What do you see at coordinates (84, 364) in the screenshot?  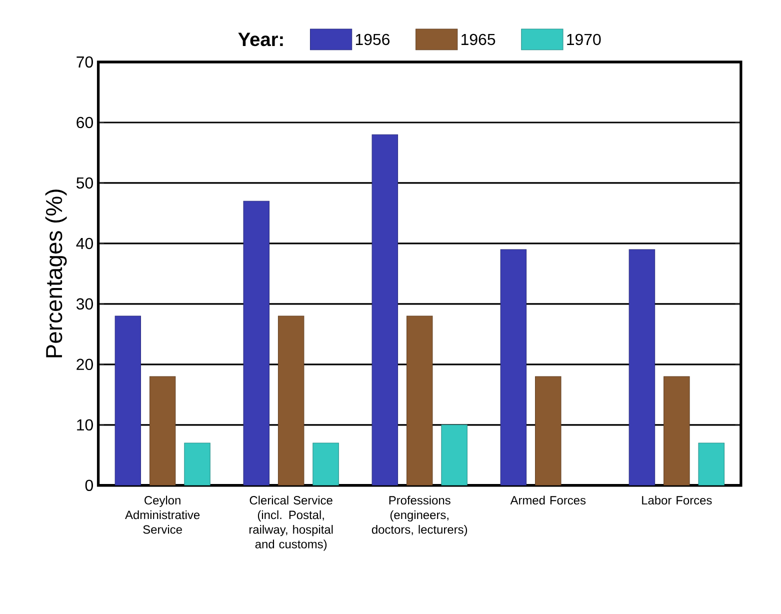 I see `y-tick-label: 20` at bounding box center [84, 364].